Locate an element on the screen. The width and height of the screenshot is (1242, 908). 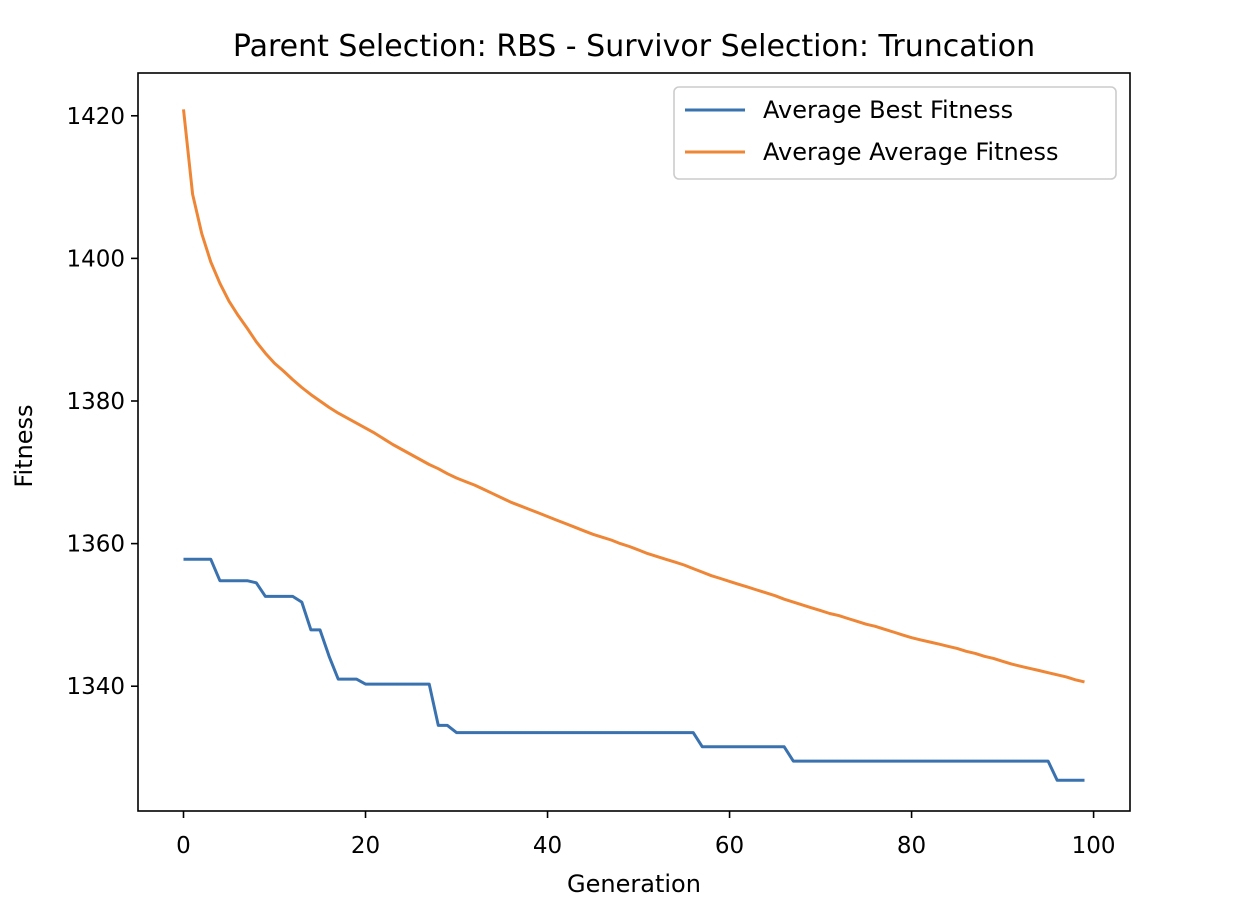
y-tick-label: 1380 is located at coordinates (95, 402).